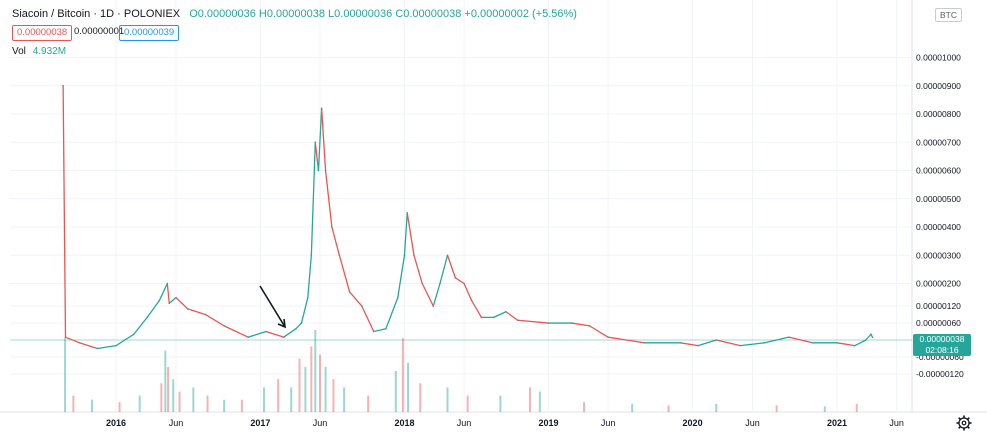 The height and width of the screenshot is (444, 987). What do you see at coordinates (964, 423) in the screenshot?
I see `gear-icon` at bounding box center [964, 423].